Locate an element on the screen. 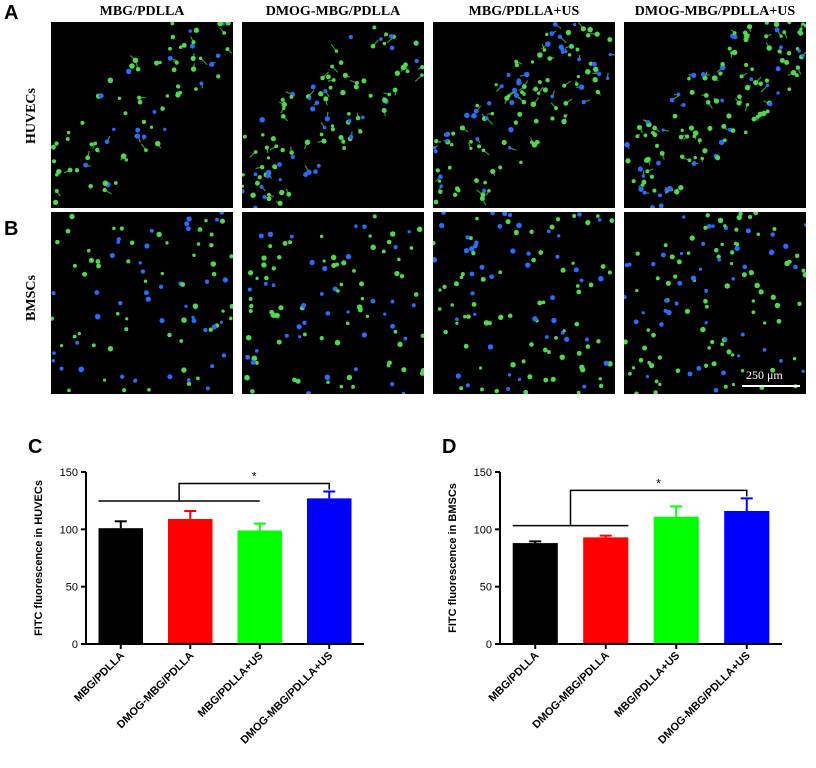 This screenshot has height=768, width=816. scale-bar is located at coordinates (771, 386).